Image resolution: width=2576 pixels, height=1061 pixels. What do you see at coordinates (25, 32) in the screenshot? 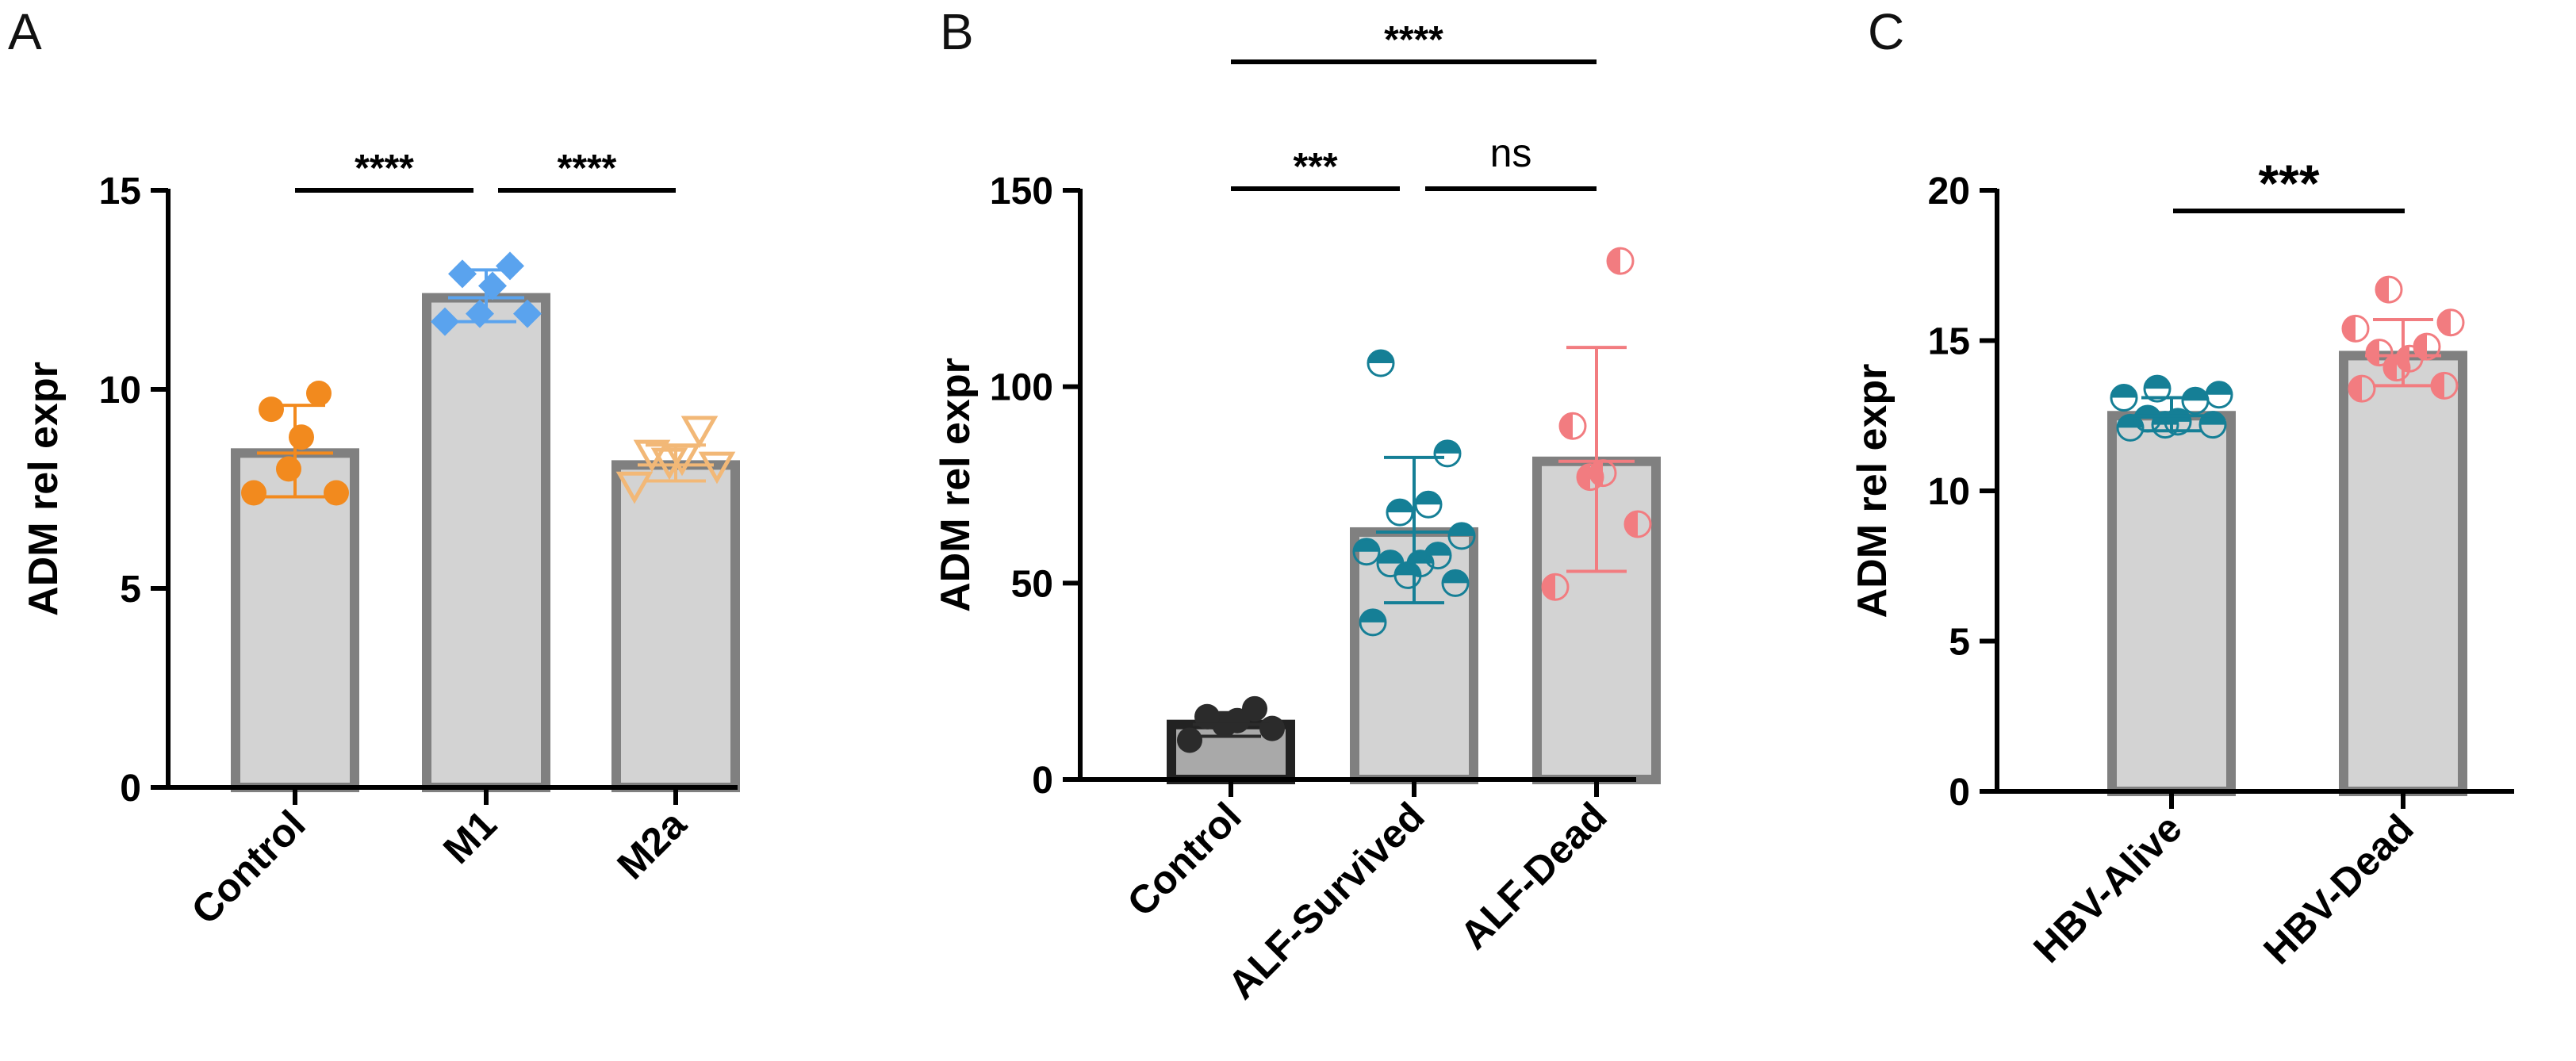
I see `panel-label: A` at bounding box center [25, 32].